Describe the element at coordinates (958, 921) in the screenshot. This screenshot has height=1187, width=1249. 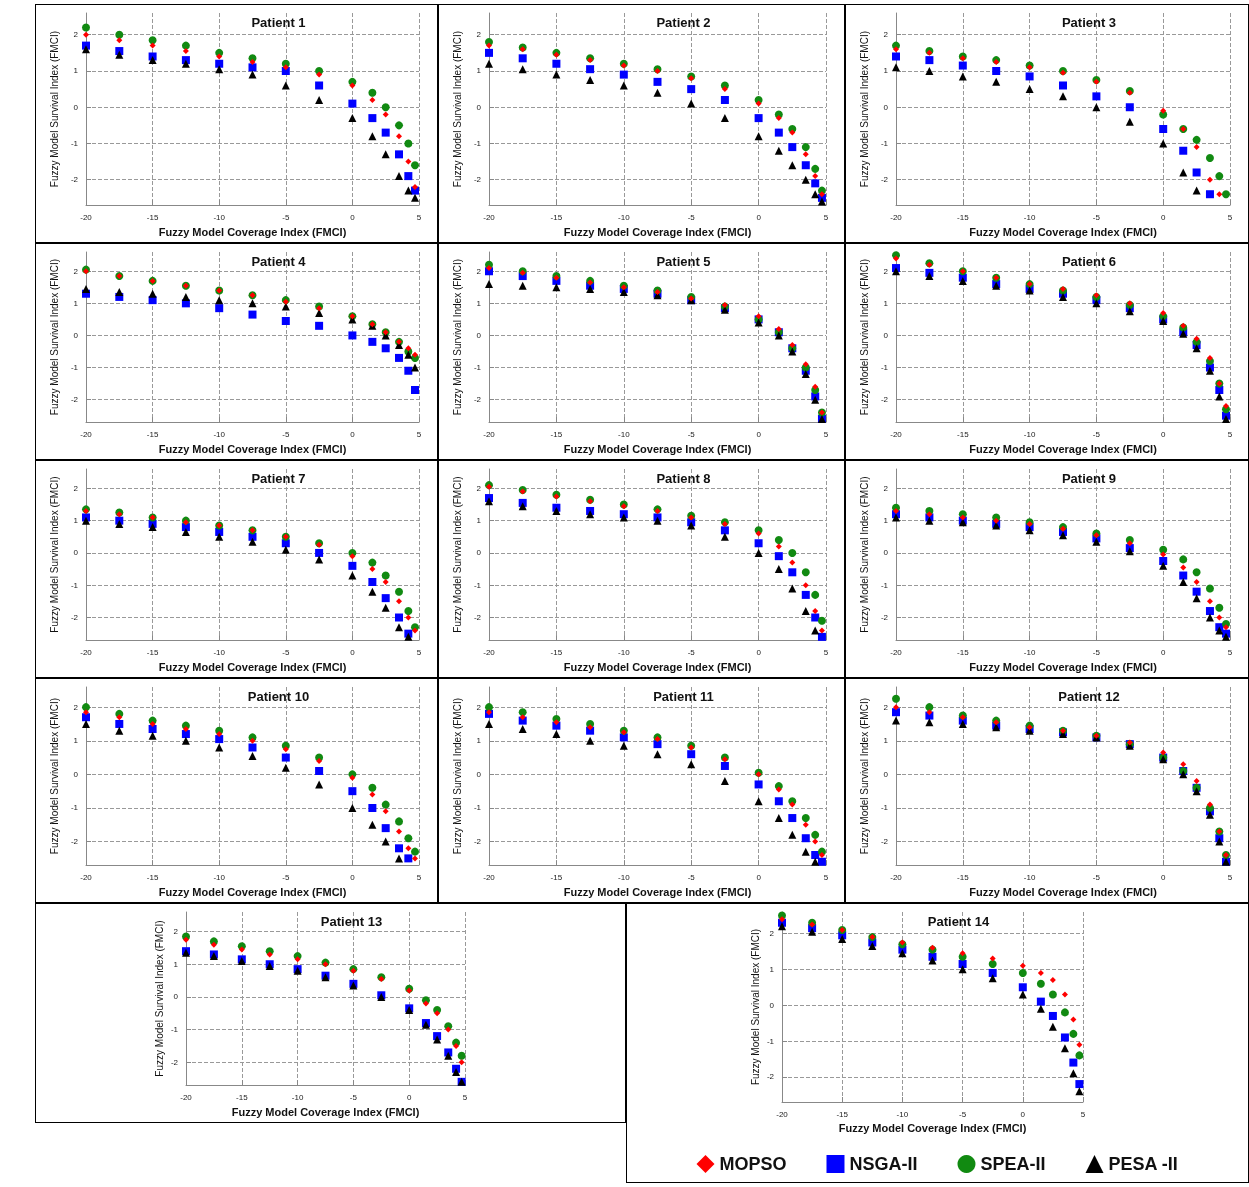
I see `chart-title: Patient 14` at that location.